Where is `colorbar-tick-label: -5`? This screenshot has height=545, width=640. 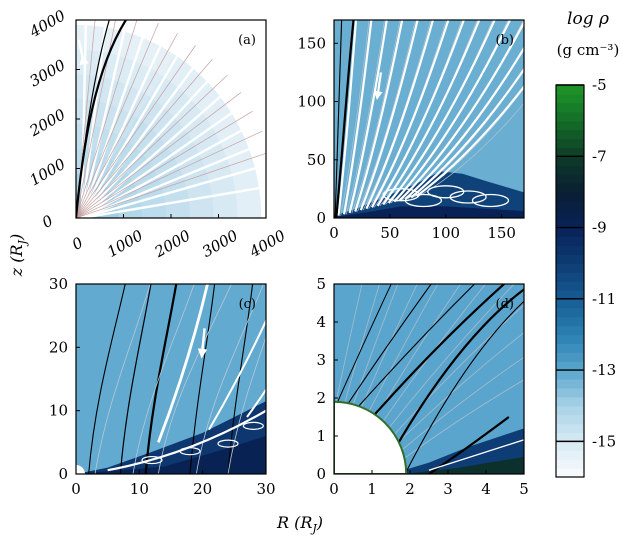
colorbar-tick-label: -5 is located at coordinates (599, 85).